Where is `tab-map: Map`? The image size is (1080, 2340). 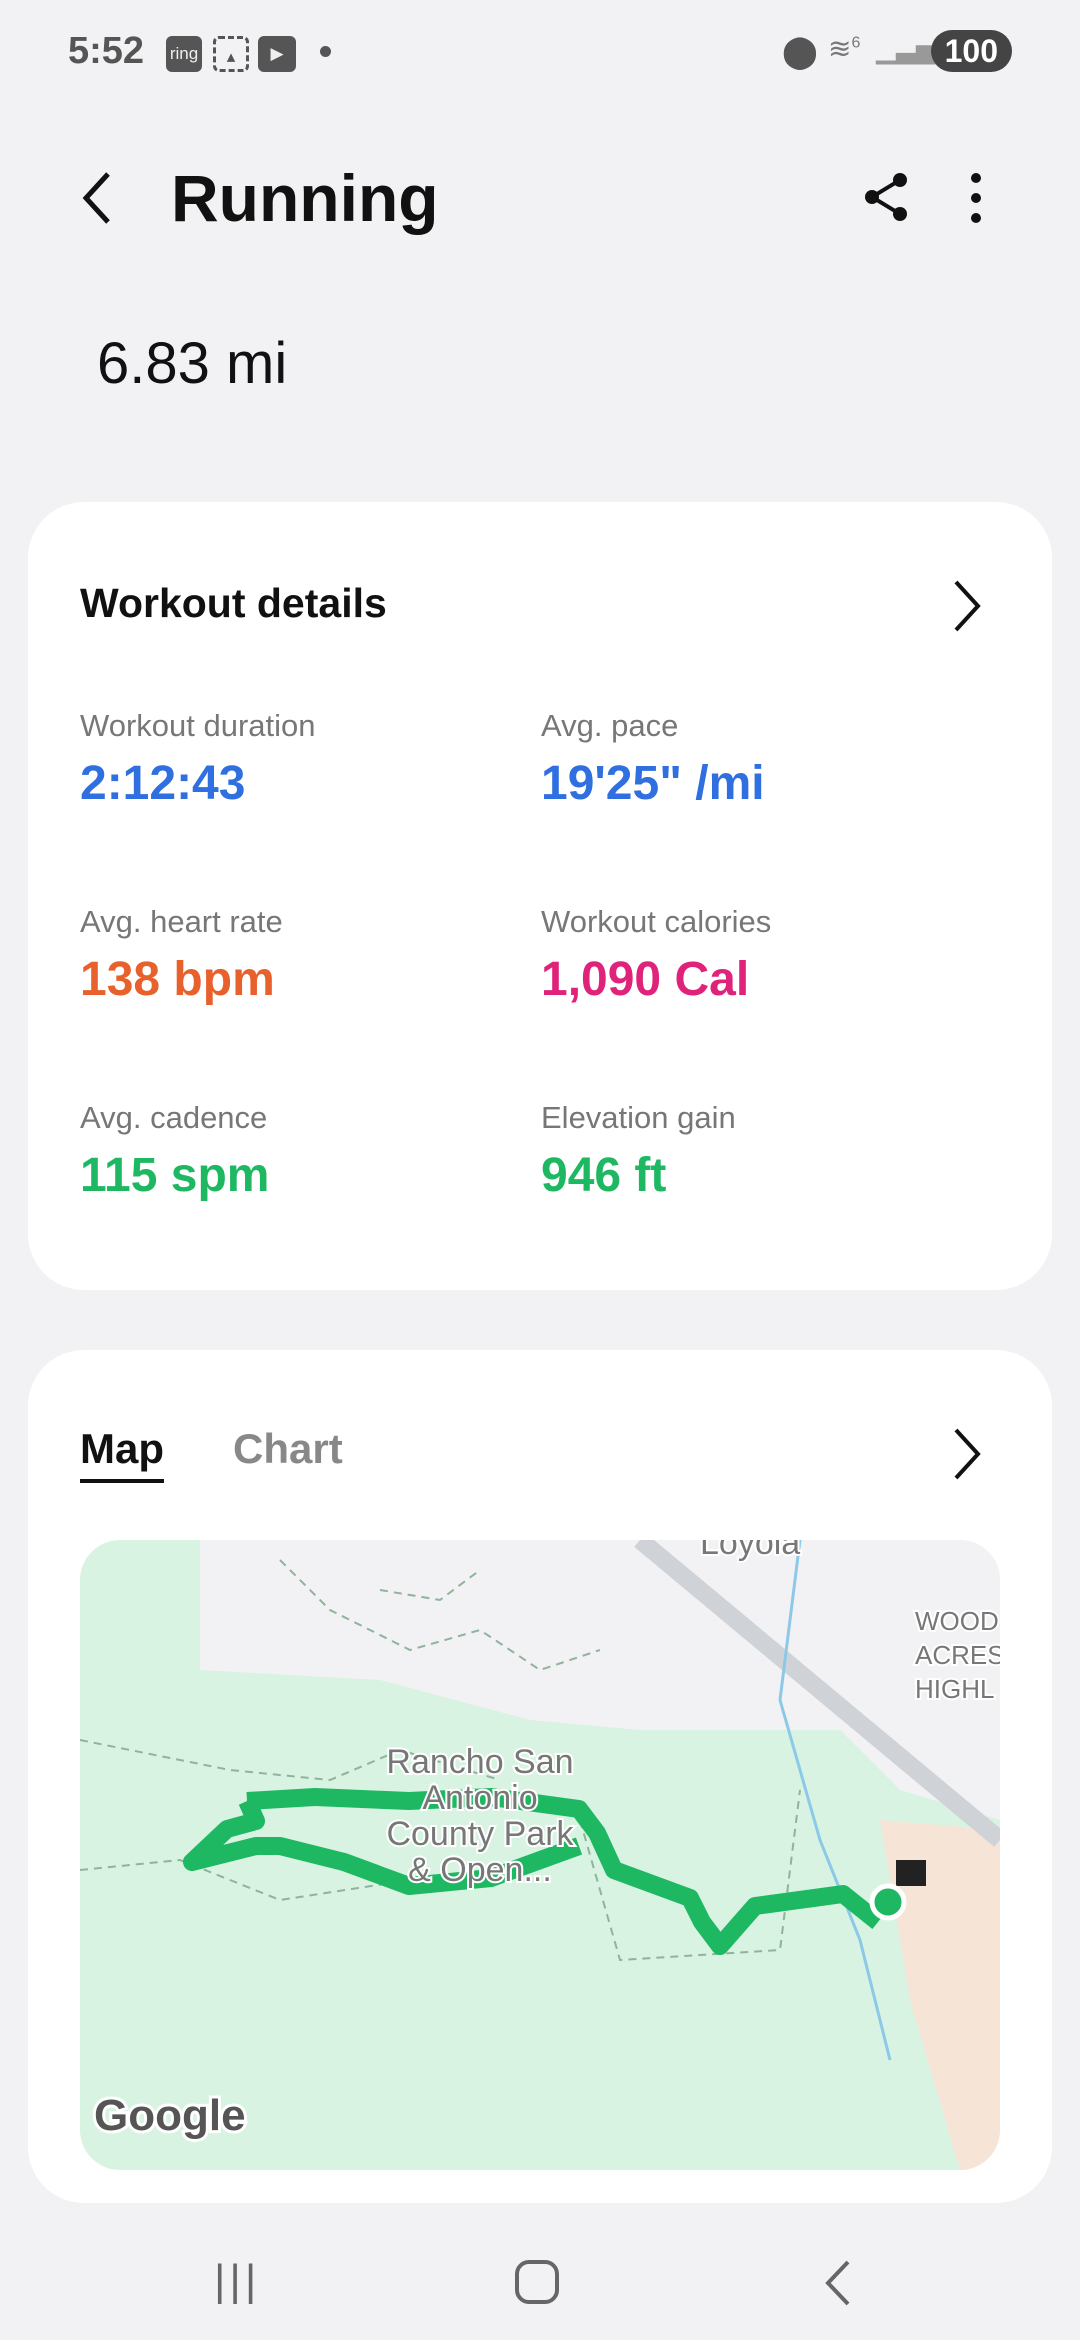
tab-map: Map is located at coordinates (122, 1454).